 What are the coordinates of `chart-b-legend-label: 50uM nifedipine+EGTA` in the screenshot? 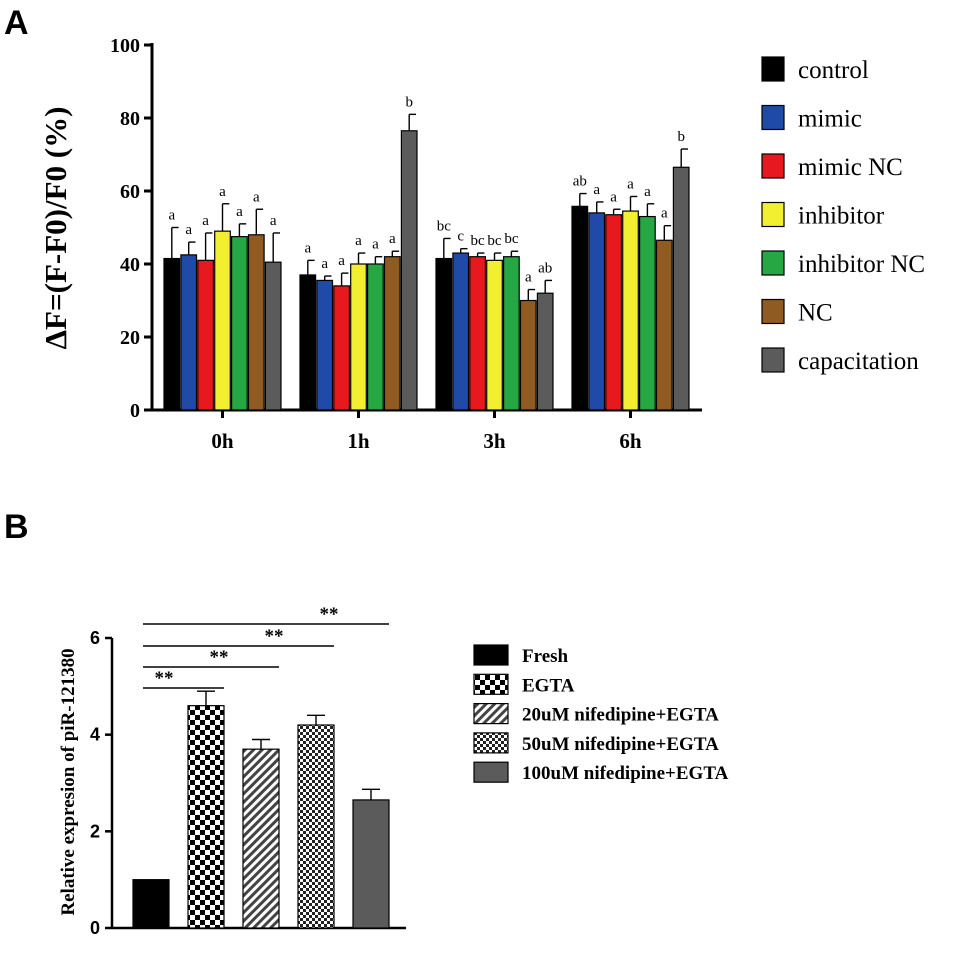 It's located at (620, 744).